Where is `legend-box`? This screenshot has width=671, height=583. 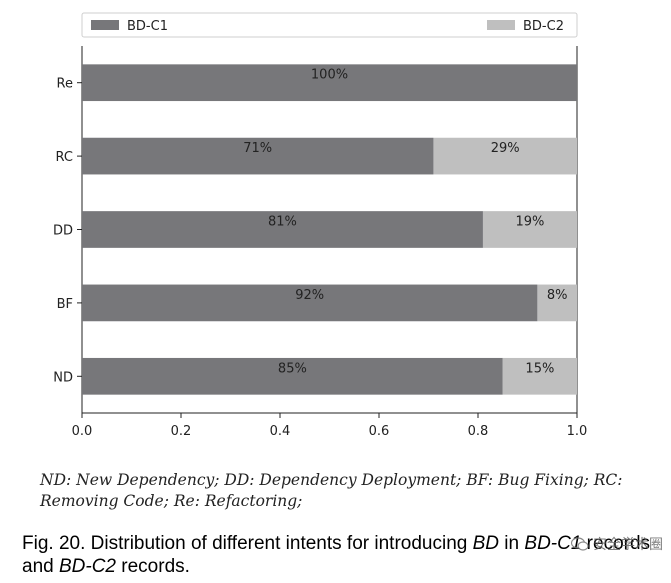
legend-box is located at coordinates (329, 25).